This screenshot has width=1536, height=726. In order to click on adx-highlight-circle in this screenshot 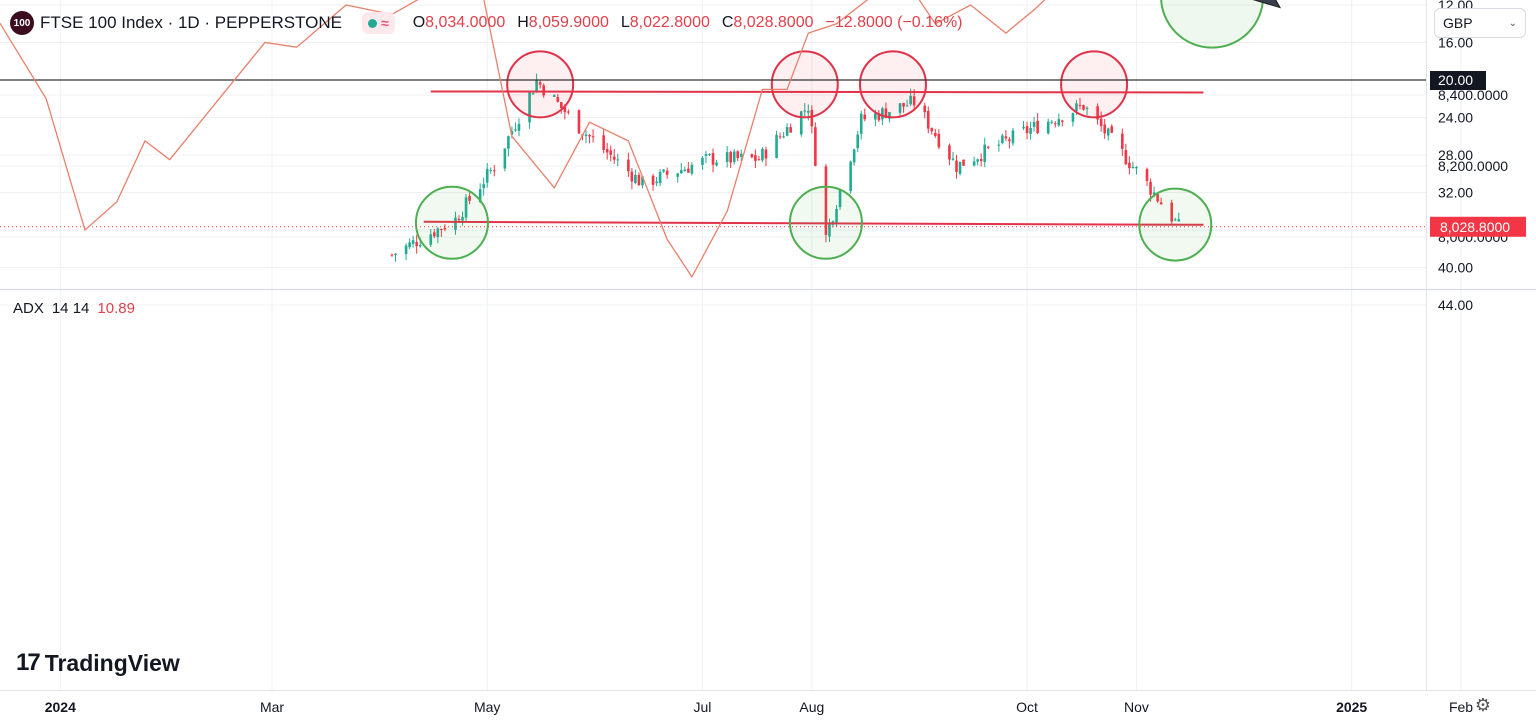, I will do `click(1212, 24)`.